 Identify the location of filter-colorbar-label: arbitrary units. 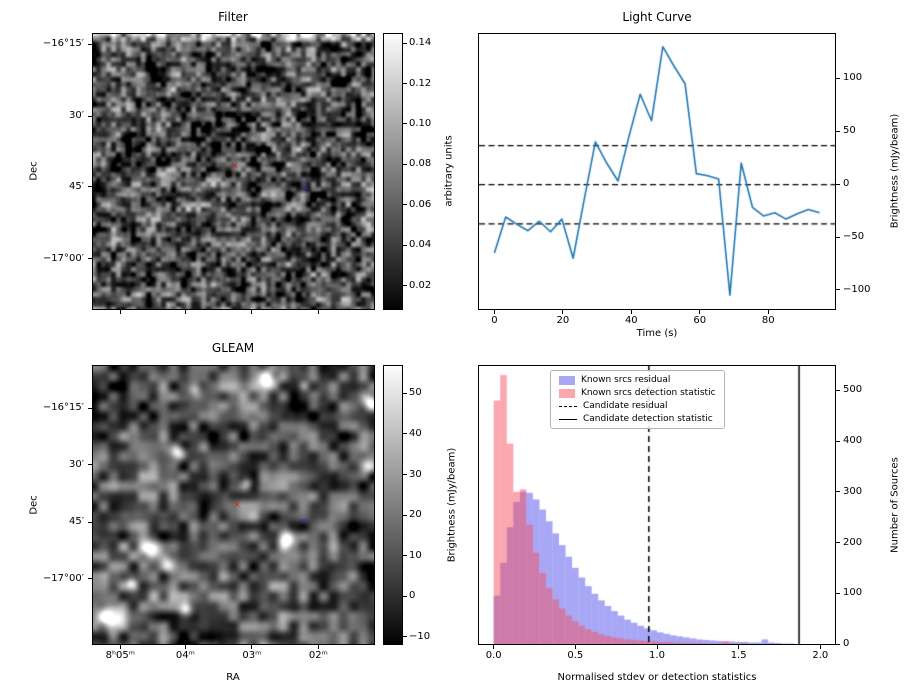
(449, 171).